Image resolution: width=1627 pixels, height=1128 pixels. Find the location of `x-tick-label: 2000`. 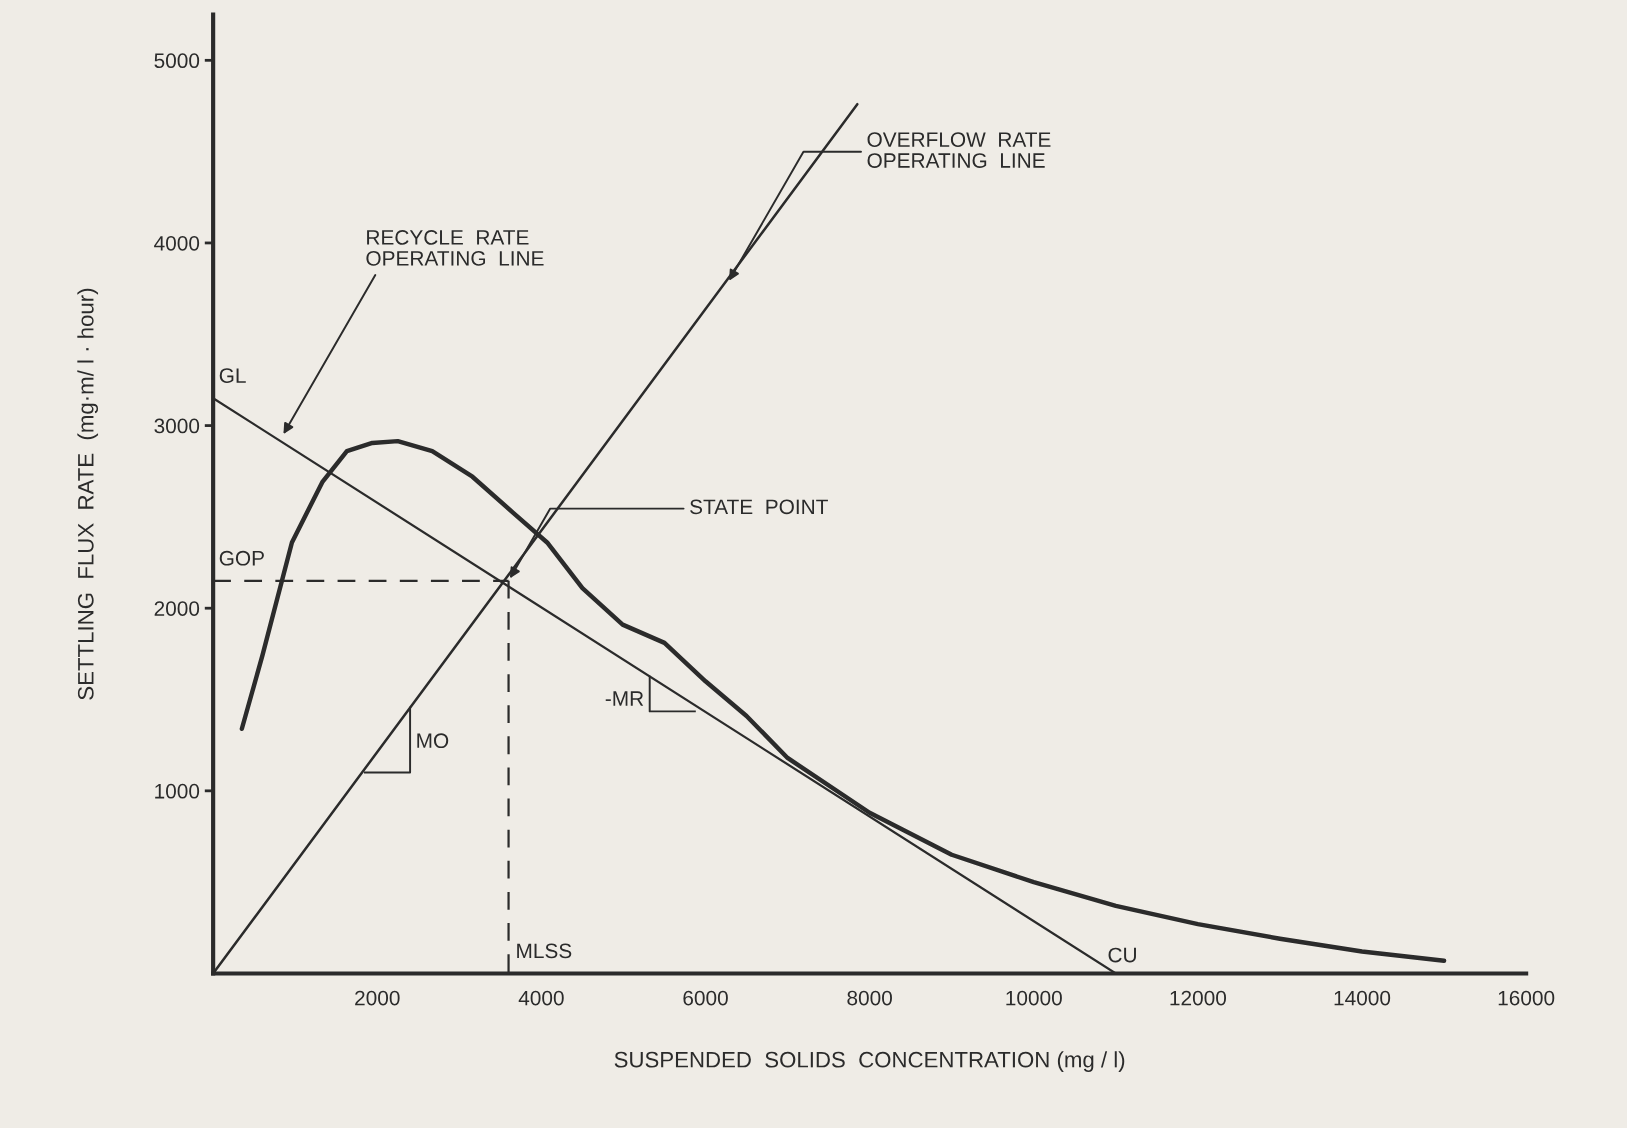

x-tick-label: 2000 is located at coordinates (377, 998).